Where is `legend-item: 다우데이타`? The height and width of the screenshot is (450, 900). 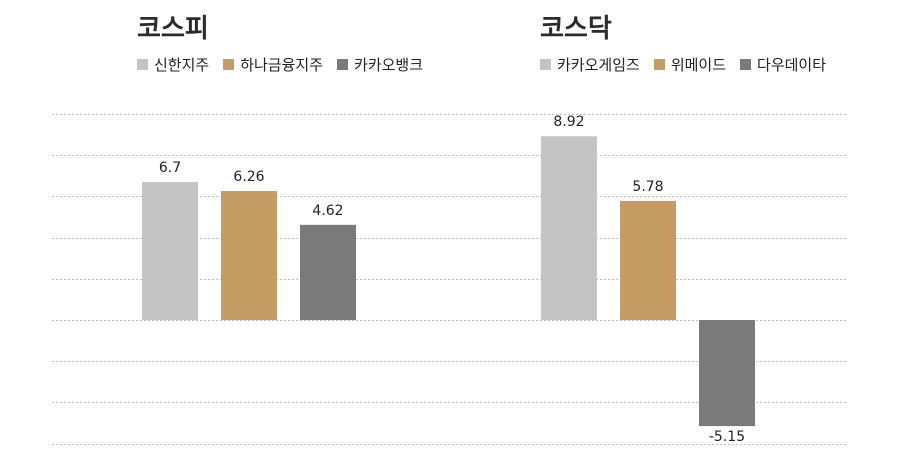
legend-item: 다우데이타 is located at coordinates (783, 64).